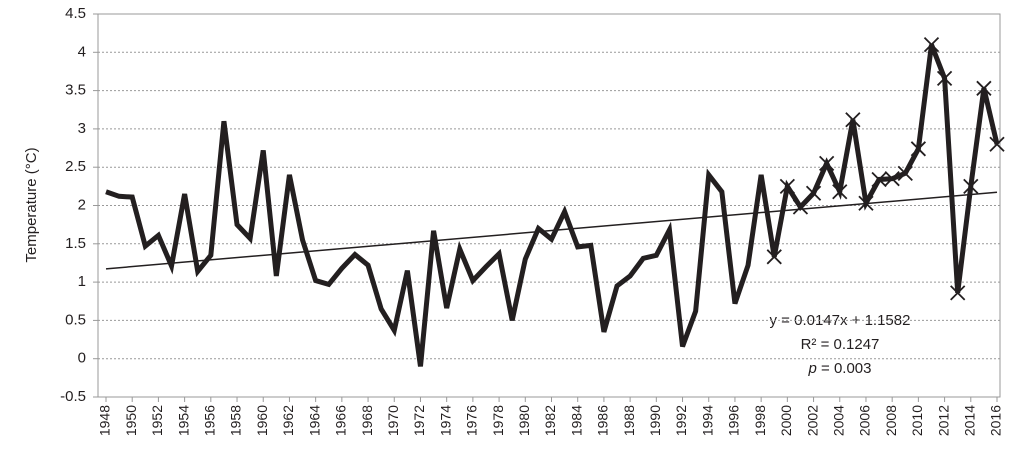 The image size is (1018, 472). What do you see at coordinates (367, 420) in the screenshot?
I see `x-tick-label: 1968` at bounding box center [367, 420].